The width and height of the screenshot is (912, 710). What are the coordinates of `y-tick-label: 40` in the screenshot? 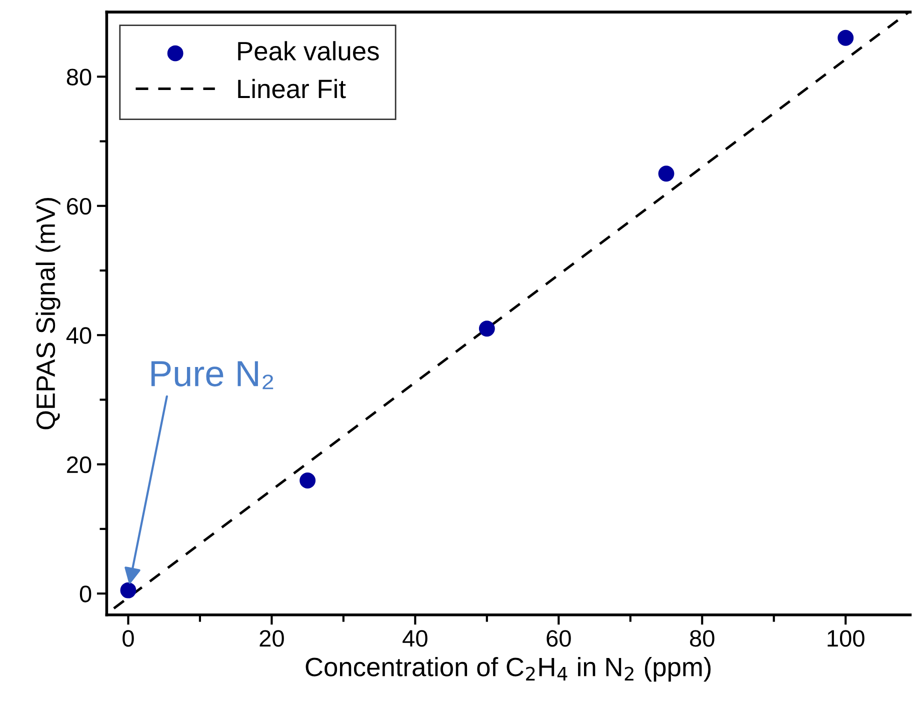 It's located at (79, 335).